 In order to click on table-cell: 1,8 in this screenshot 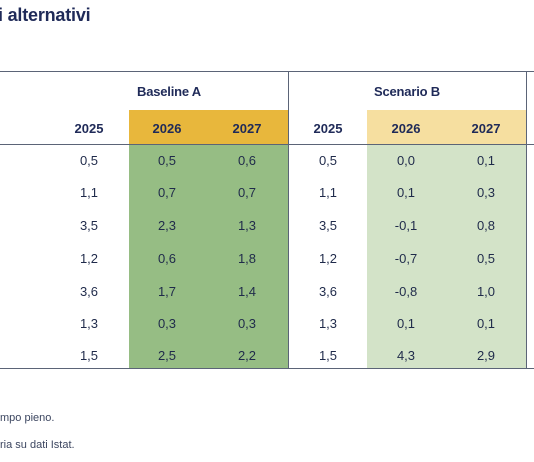, I will do `click(247, 258)`.